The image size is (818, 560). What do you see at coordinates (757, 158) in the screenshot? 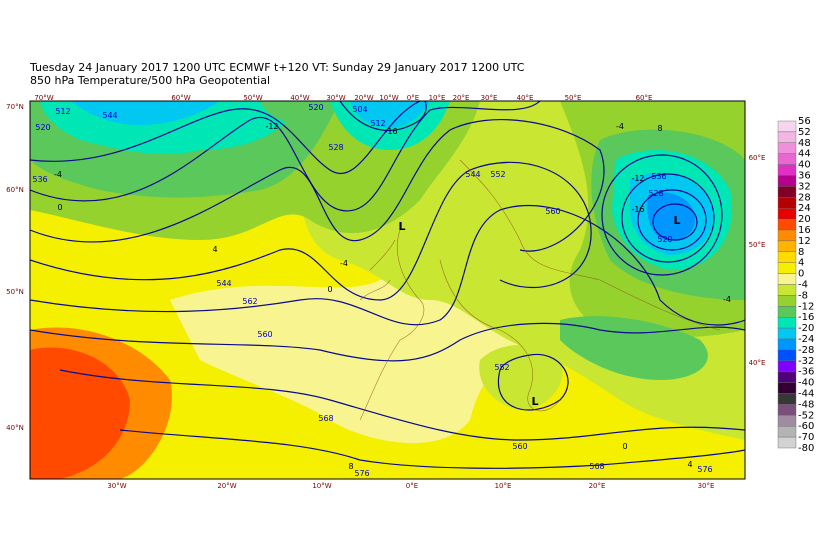
I see `latitude-label: 60°E` at bounding box center [757, 158].